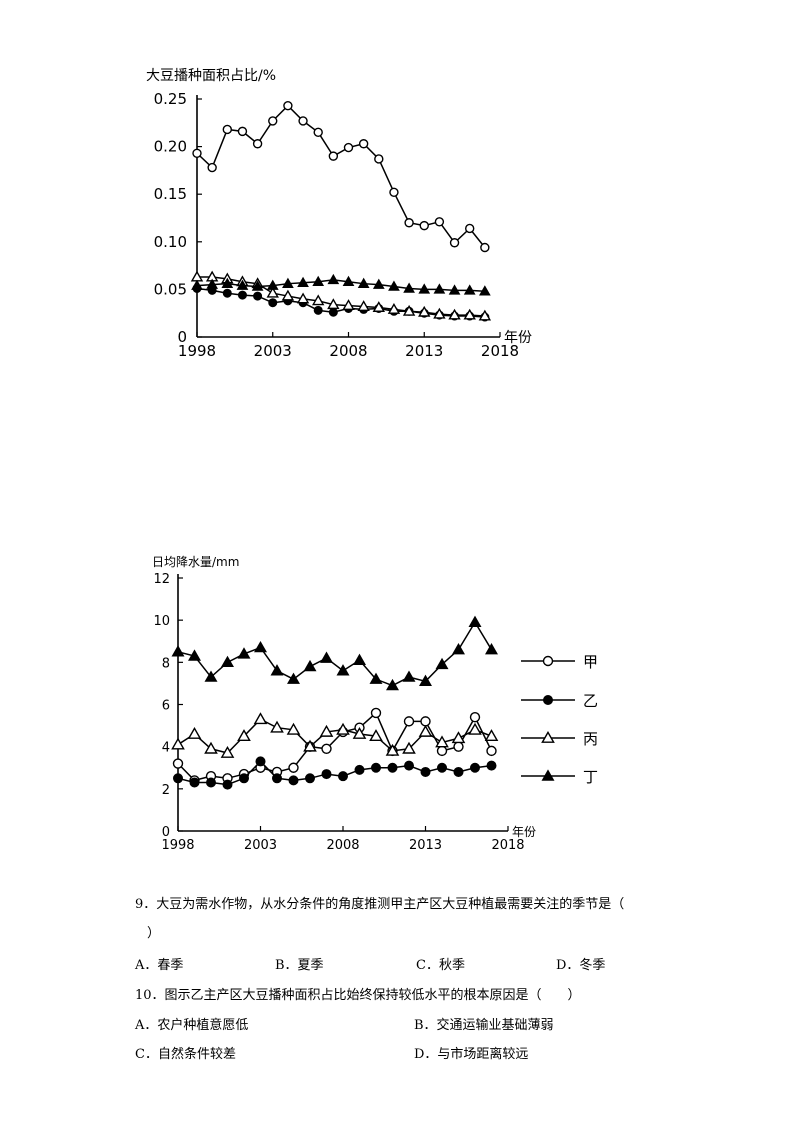 The width and height of the screenshot is (800, 1132). What do you see at coordinates (500, 351) in the screenshot?
I see `x-tick-label: 2018` at bounding box center [500, 351].